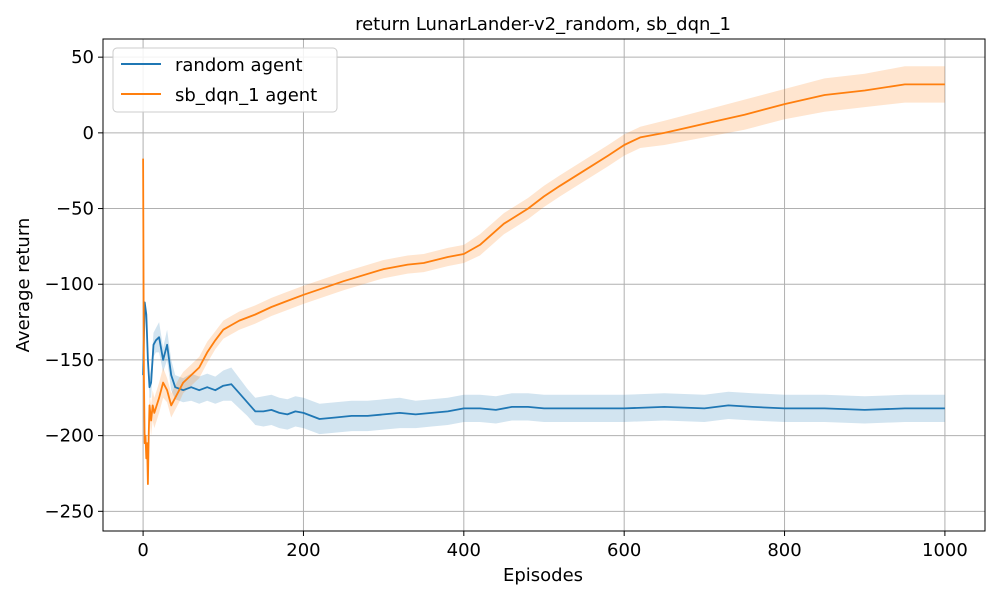  I want to click on chart-title: return LunarLander-v2_random, sb_dqn_1, so click(543, 24).